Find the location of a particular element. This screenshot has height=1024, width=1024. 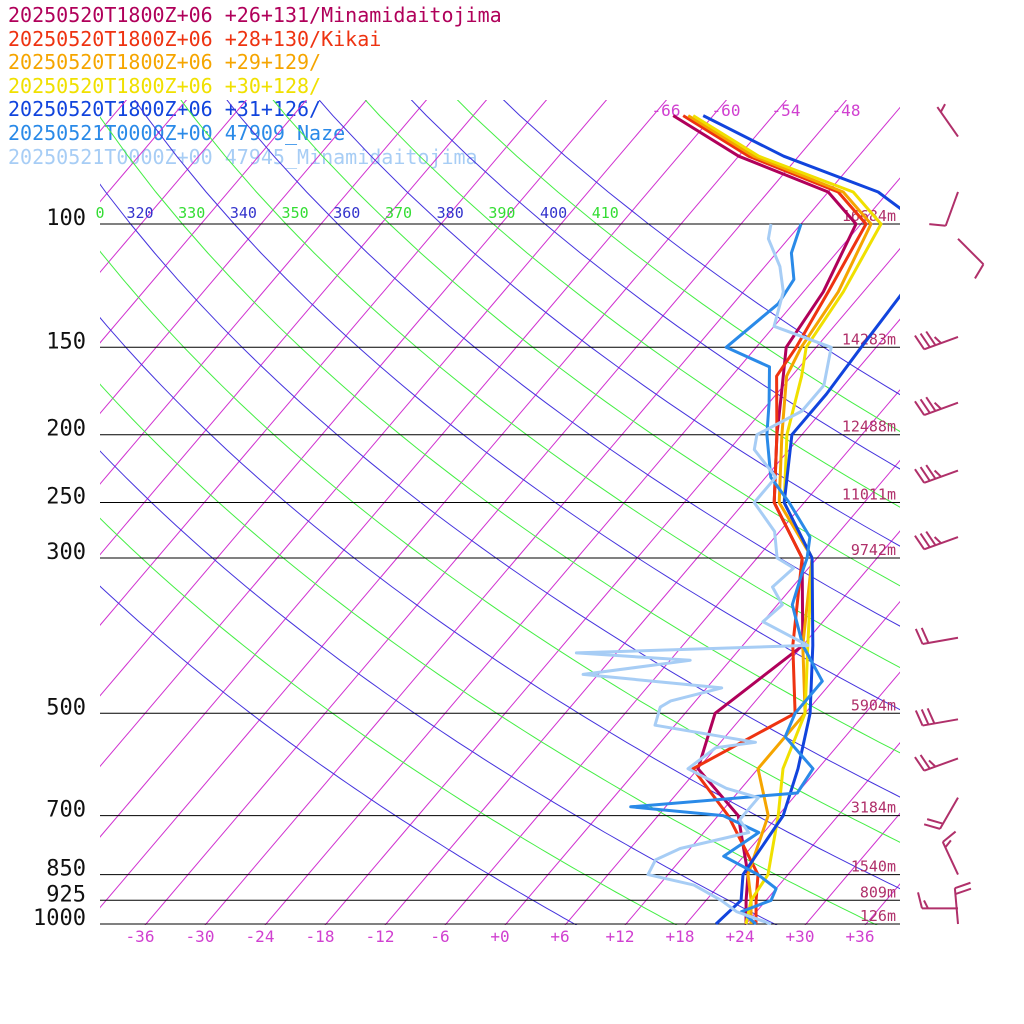

height-label: 809m is located at coordinates (878, 892).